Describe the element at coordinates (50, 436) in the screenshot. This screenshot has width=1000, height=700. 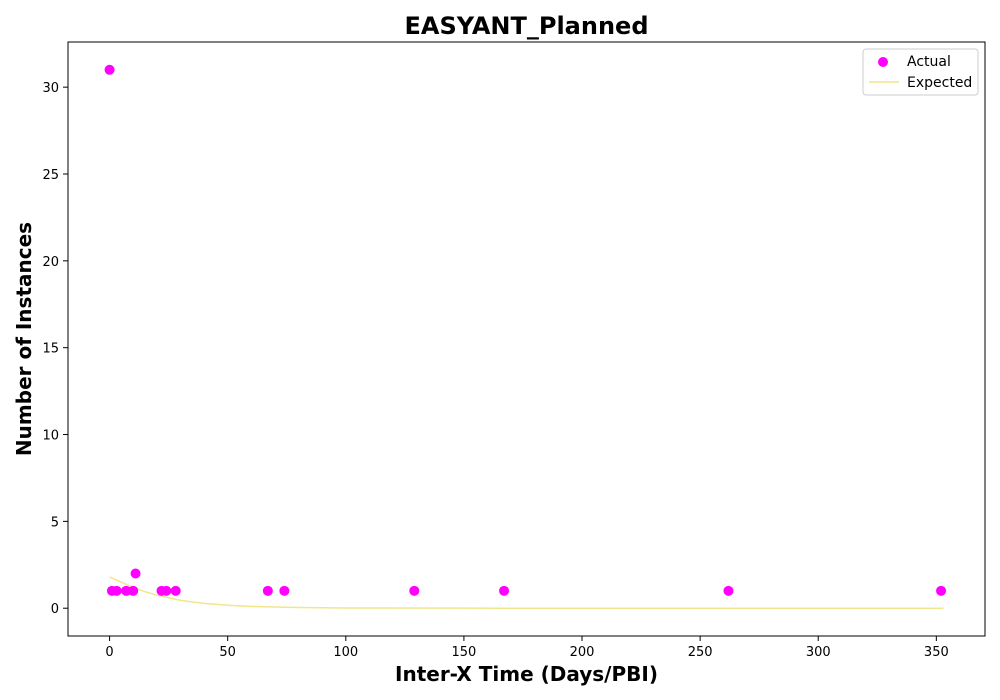
I see `y-tick-label: 10` at that location.